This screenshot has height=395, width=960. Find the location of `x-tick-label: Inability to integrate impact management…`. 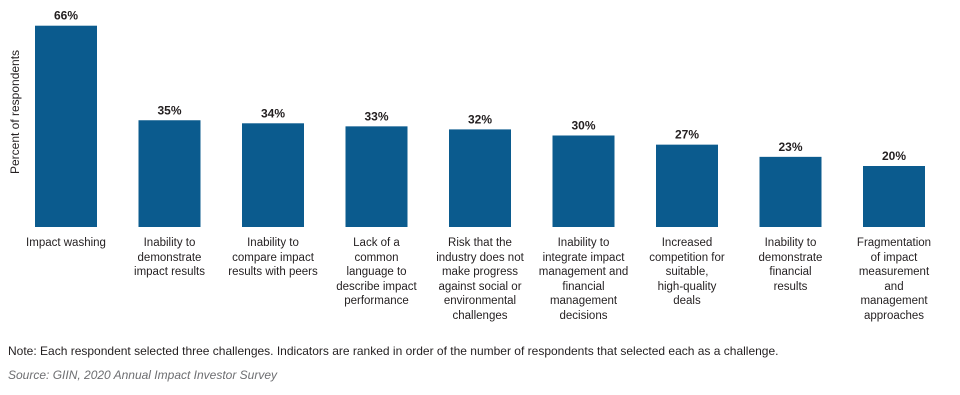

x-tick-label: Inability to integrate impact management… is located at coordinates (583, 279).